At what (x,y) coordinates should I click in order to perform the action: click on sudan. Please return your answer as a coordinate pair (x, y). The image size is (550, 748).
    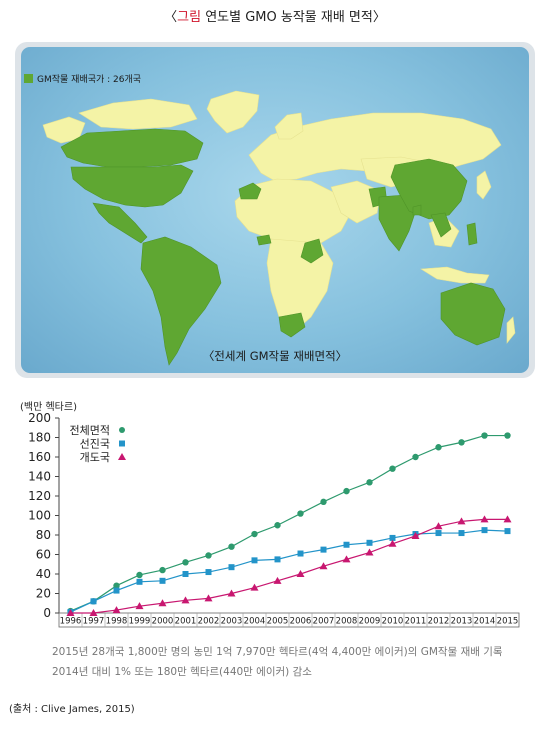
    Looking at the image, I should click on (312, 251).